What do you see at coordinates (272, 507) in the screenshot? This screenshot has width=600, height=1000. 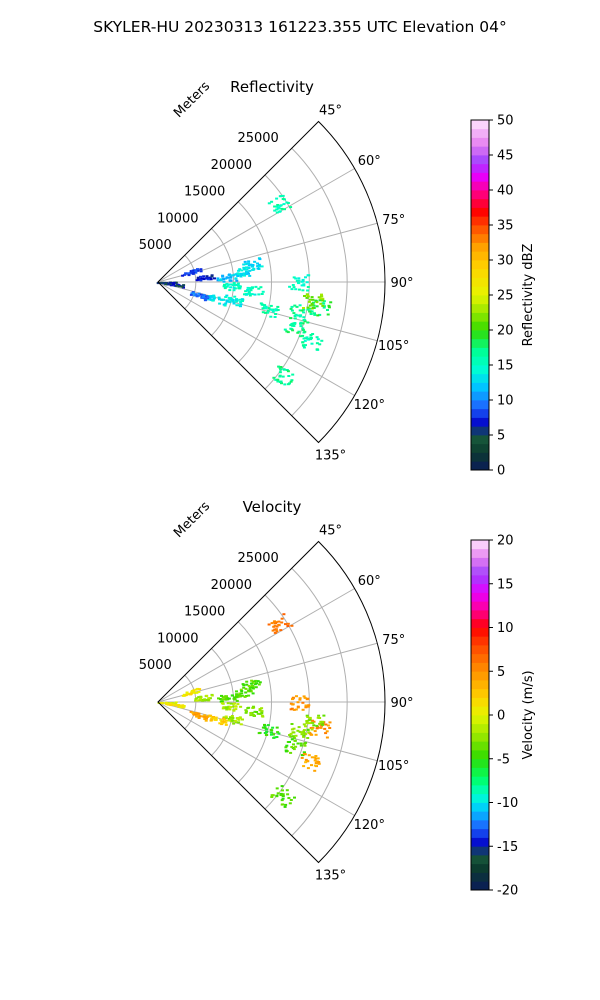 I see `velocity-title: Velocity` at bounding box center [272, 507].